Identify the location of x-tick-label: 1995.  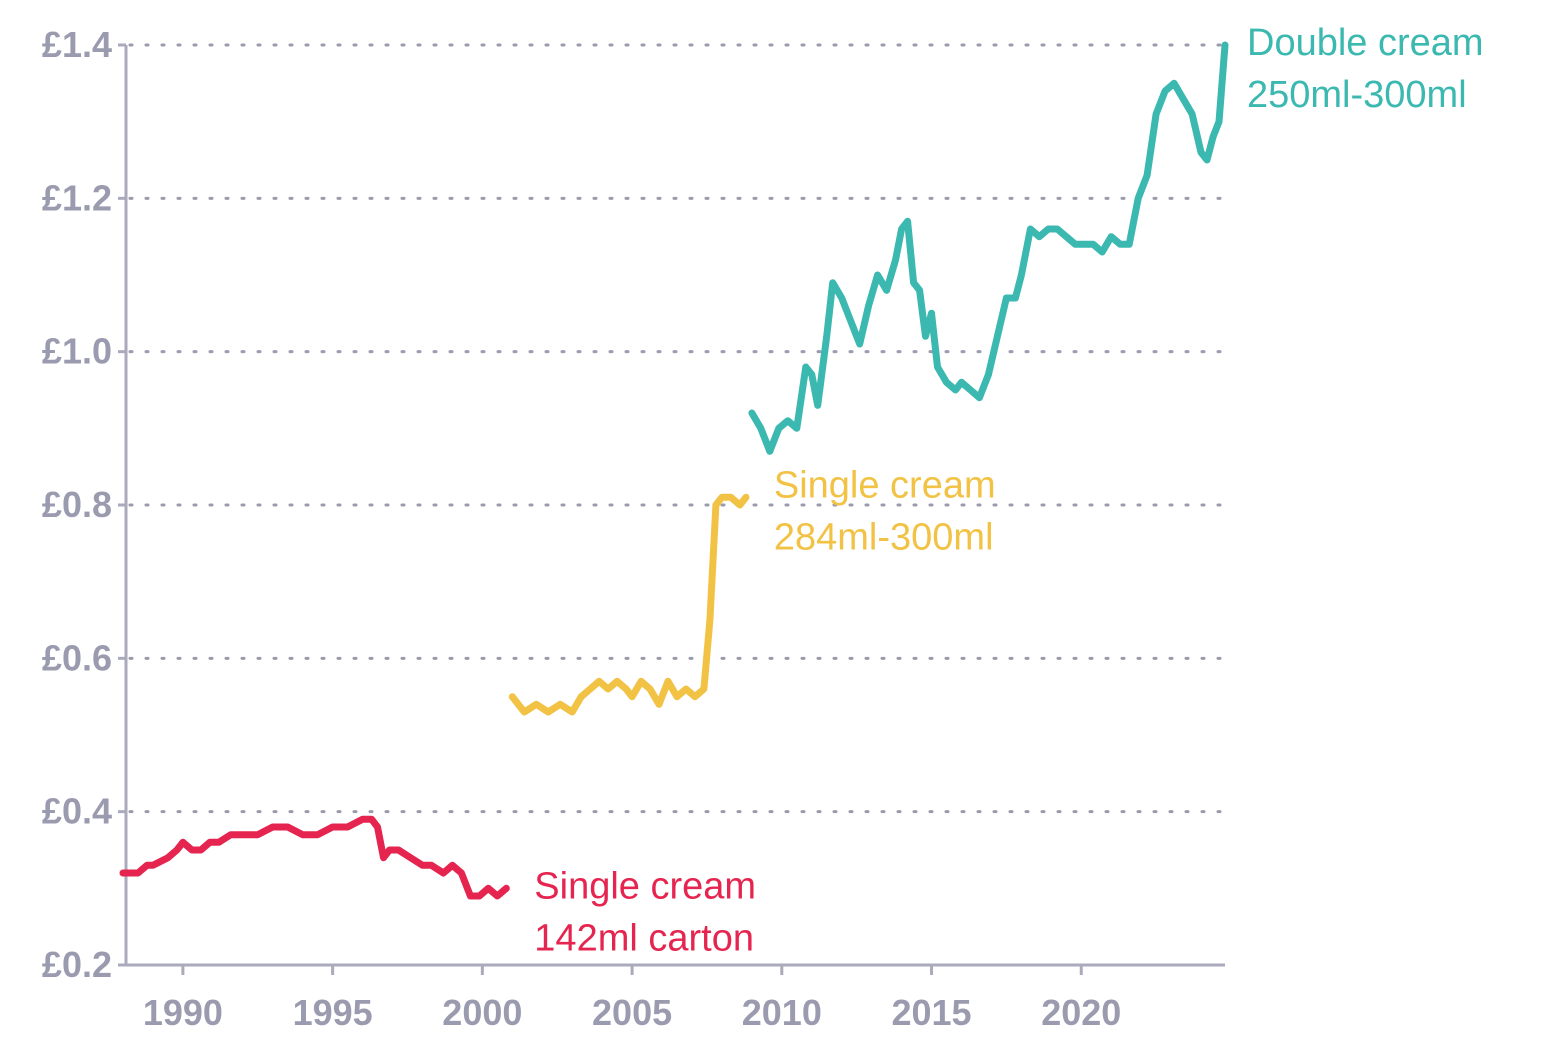
(333, 1012).